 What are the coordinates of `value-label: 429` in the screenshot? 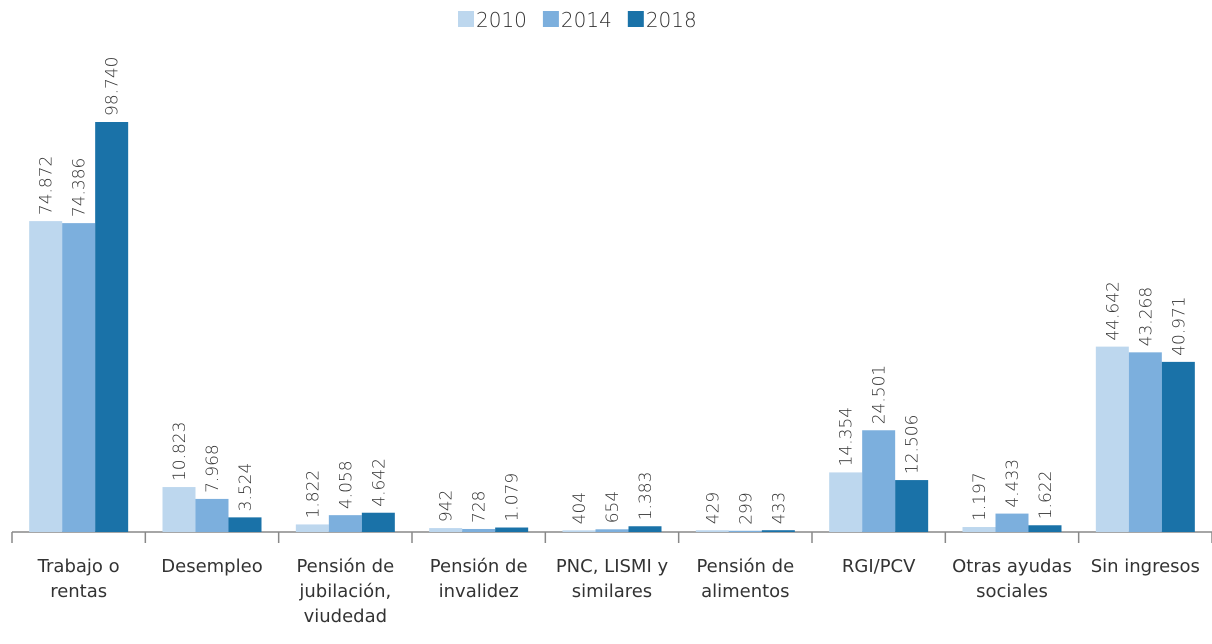 It's located at (713, 508).